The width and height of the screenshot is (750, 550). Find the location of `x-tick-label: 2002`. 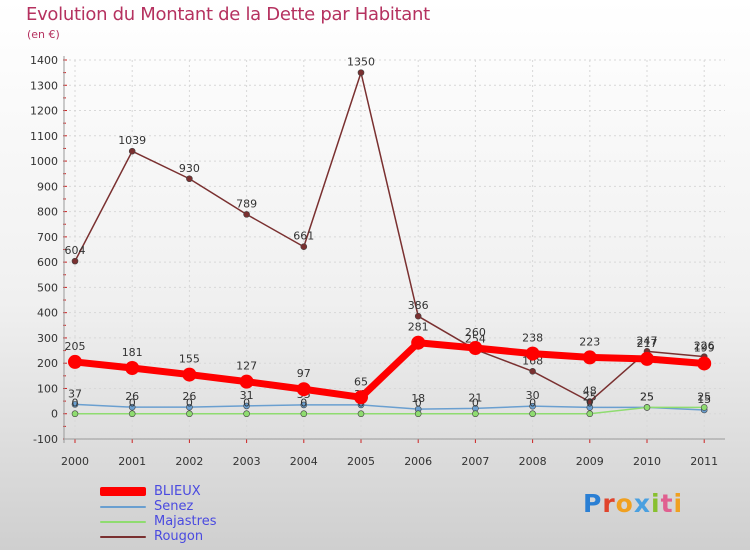

x-tick-label: 2002 is located at coordinates (189, 461).